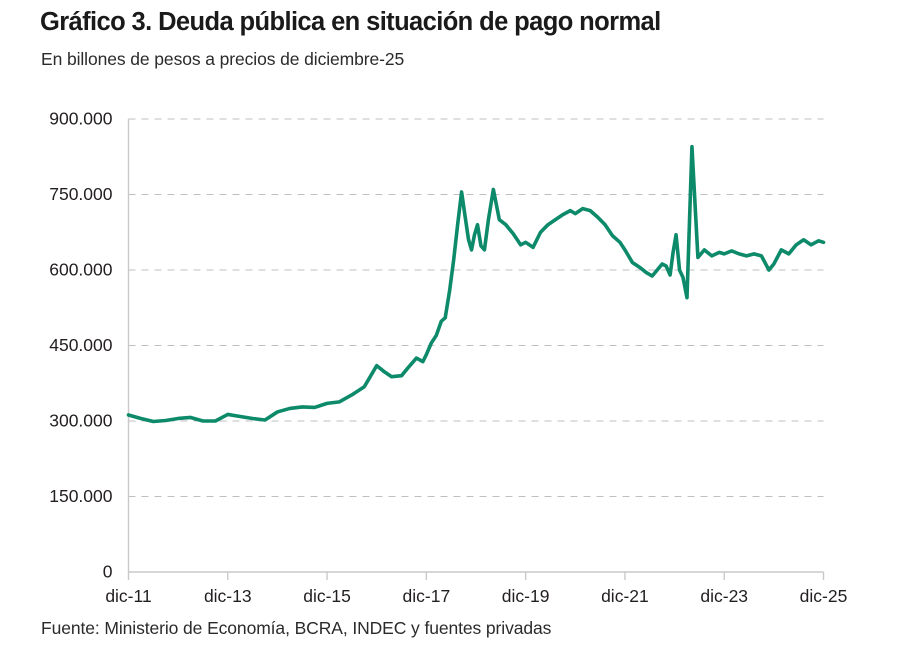 This screenshot has height=667, width=900. I want to click on y-axis-tick-label: 600.000, so click(81, 270).